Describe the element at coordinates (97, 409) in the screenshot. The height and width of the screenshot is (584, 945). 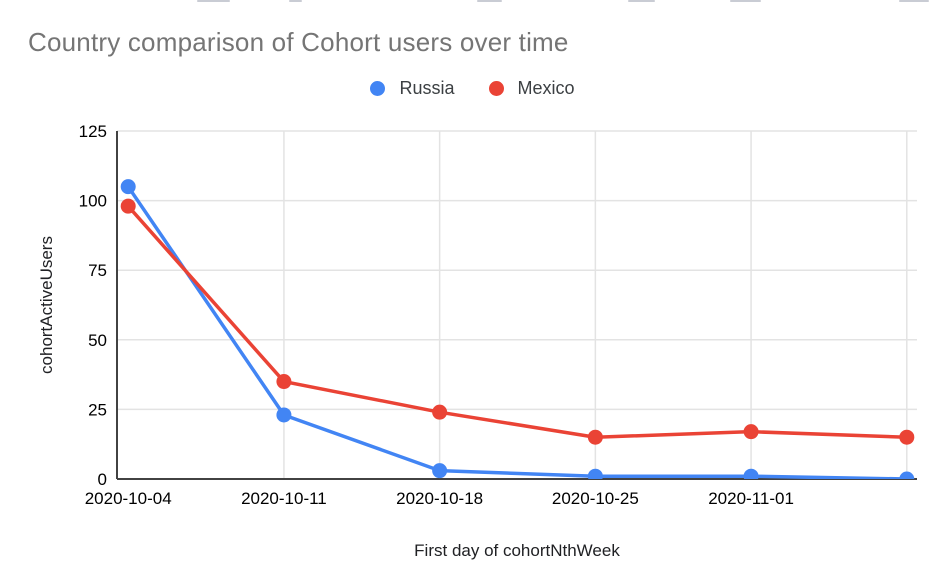
I see `y-tick-label: 25` at that location.